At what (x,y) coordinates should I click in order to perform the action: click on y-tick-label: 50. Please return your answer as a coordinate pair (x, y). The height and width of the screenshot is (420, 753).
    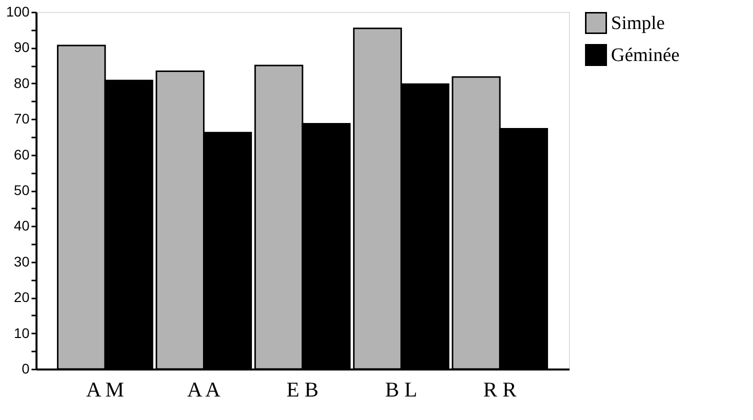
    Looking at the image, I should click on (22, 190).